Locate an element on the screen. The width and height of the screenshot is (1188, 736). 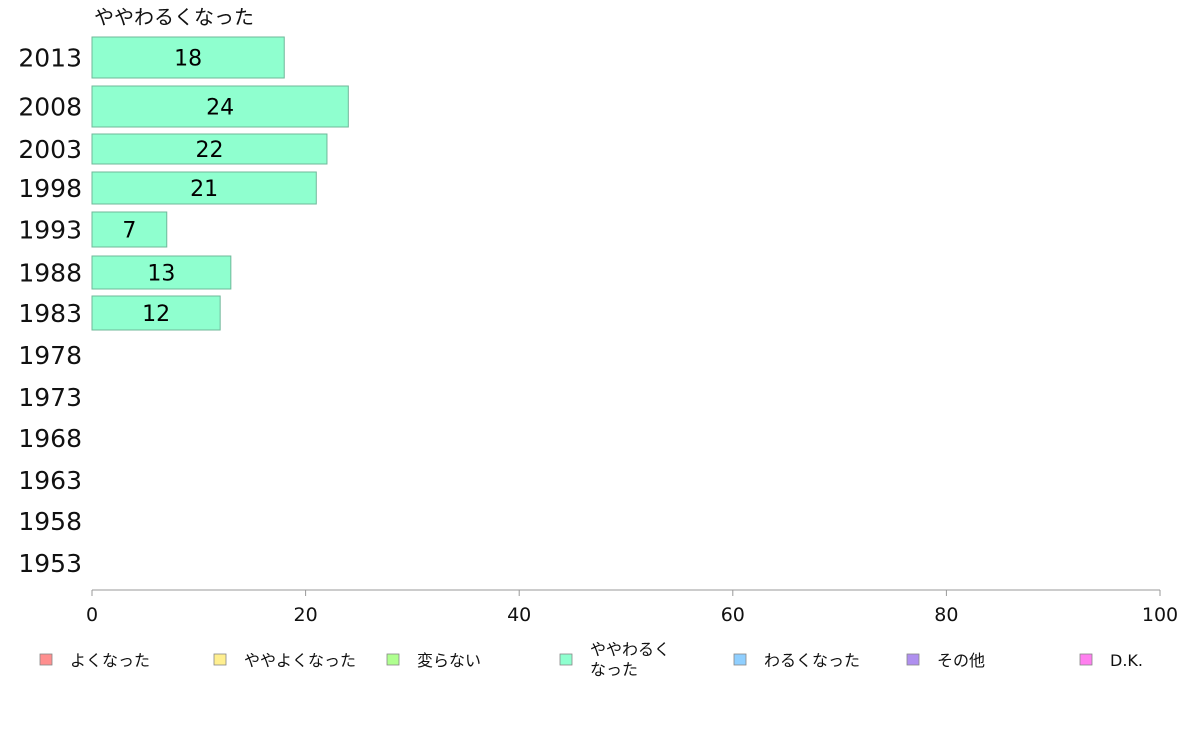
value-label-1993: 7 is located at coordinates (129, 231).